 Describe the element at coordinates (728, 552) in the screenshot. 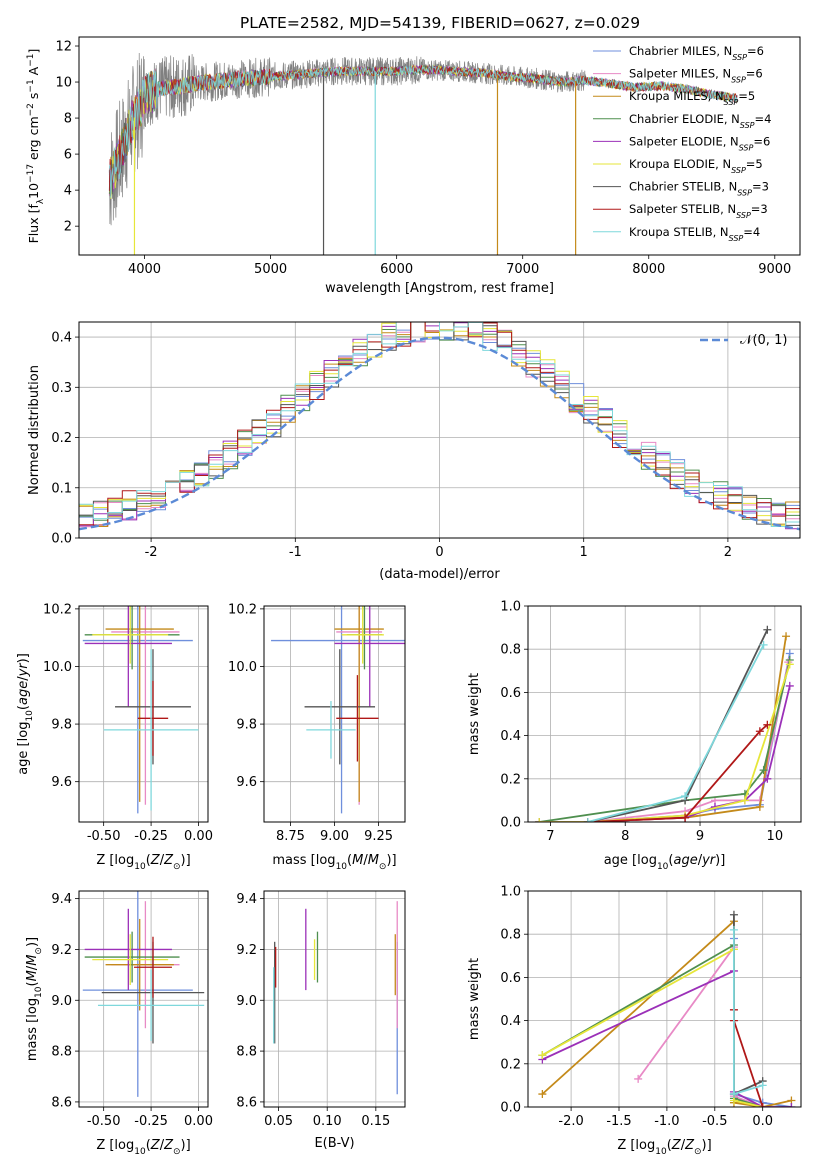

I see `x-tick-label: 2` at that location.